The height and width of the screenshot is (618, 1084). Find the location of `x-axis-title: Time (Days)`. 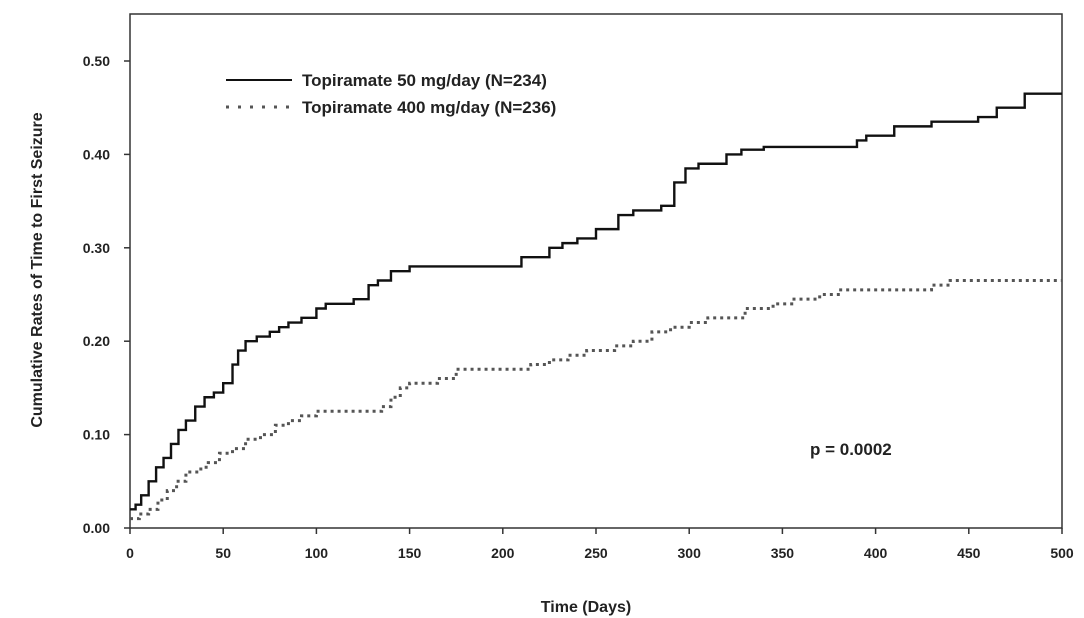

x-axis-title: Time (Days) is located at coordinates (586, 607).